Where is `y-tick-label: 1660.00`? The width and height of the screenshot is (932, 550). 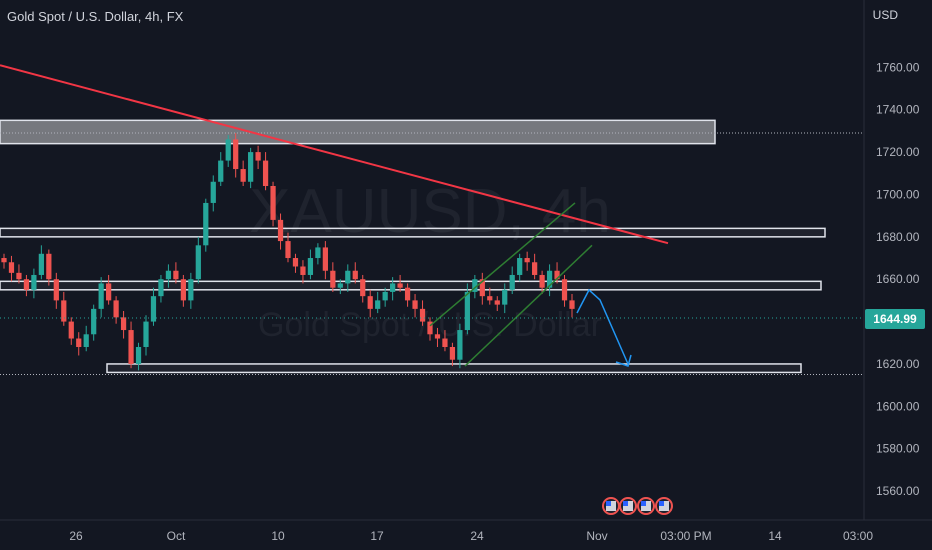
y-tick-label: 1660.00 is located at coordinates (898, 279).